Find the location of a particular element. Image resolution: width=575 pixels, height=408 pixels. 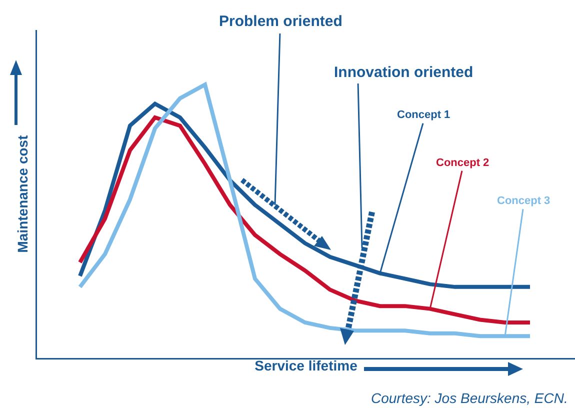

text: Problem oriented is located at coordinates (280, 21).